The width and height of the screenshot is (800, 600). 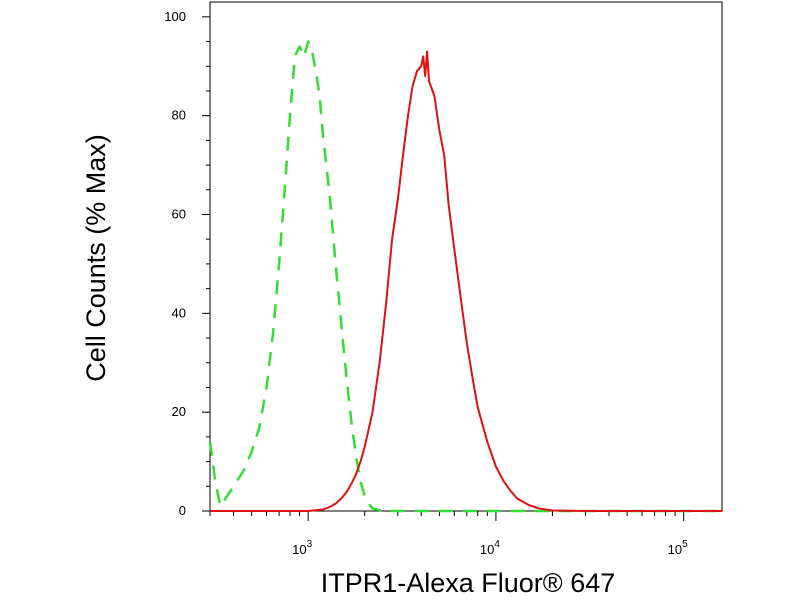 What do you see at coordinates (179, 115) in the screenshot?
I see `y-tick-label: 80` at bounding box center [179, 115].